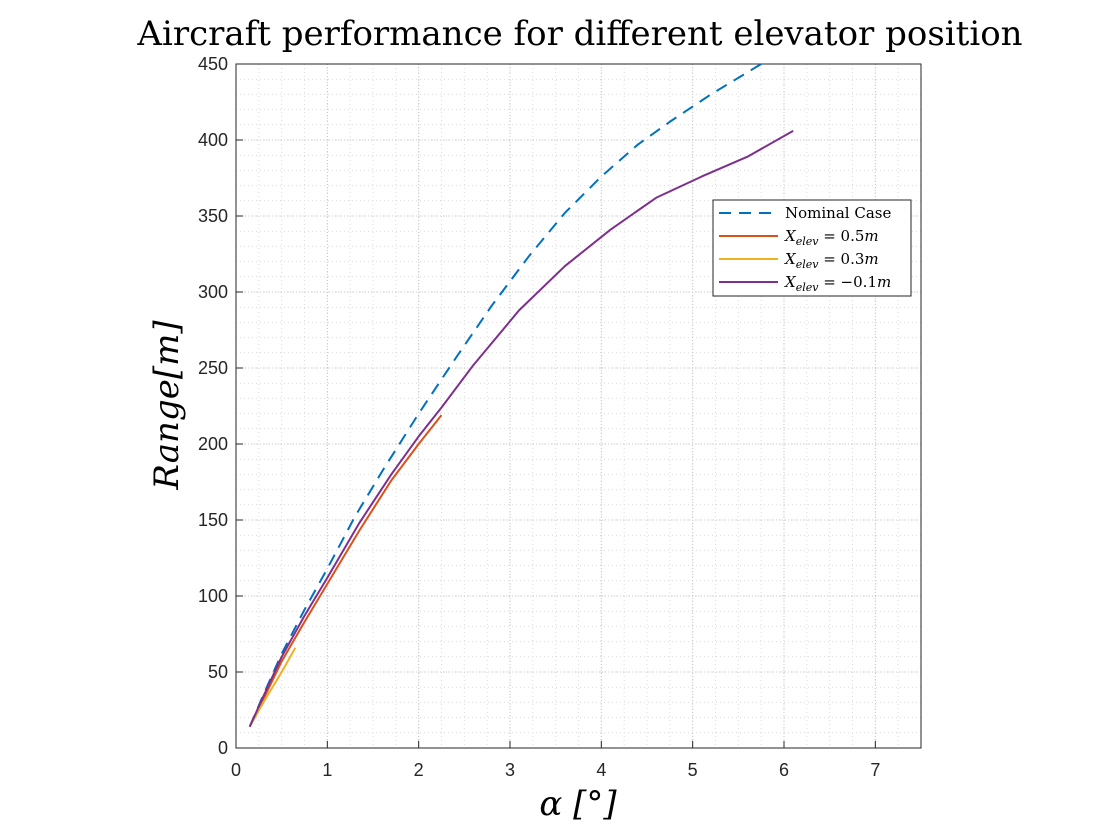 The height and width of the screenshot is (840, 1120). I want to click on x-tick-label: 5, so click(693, 770).